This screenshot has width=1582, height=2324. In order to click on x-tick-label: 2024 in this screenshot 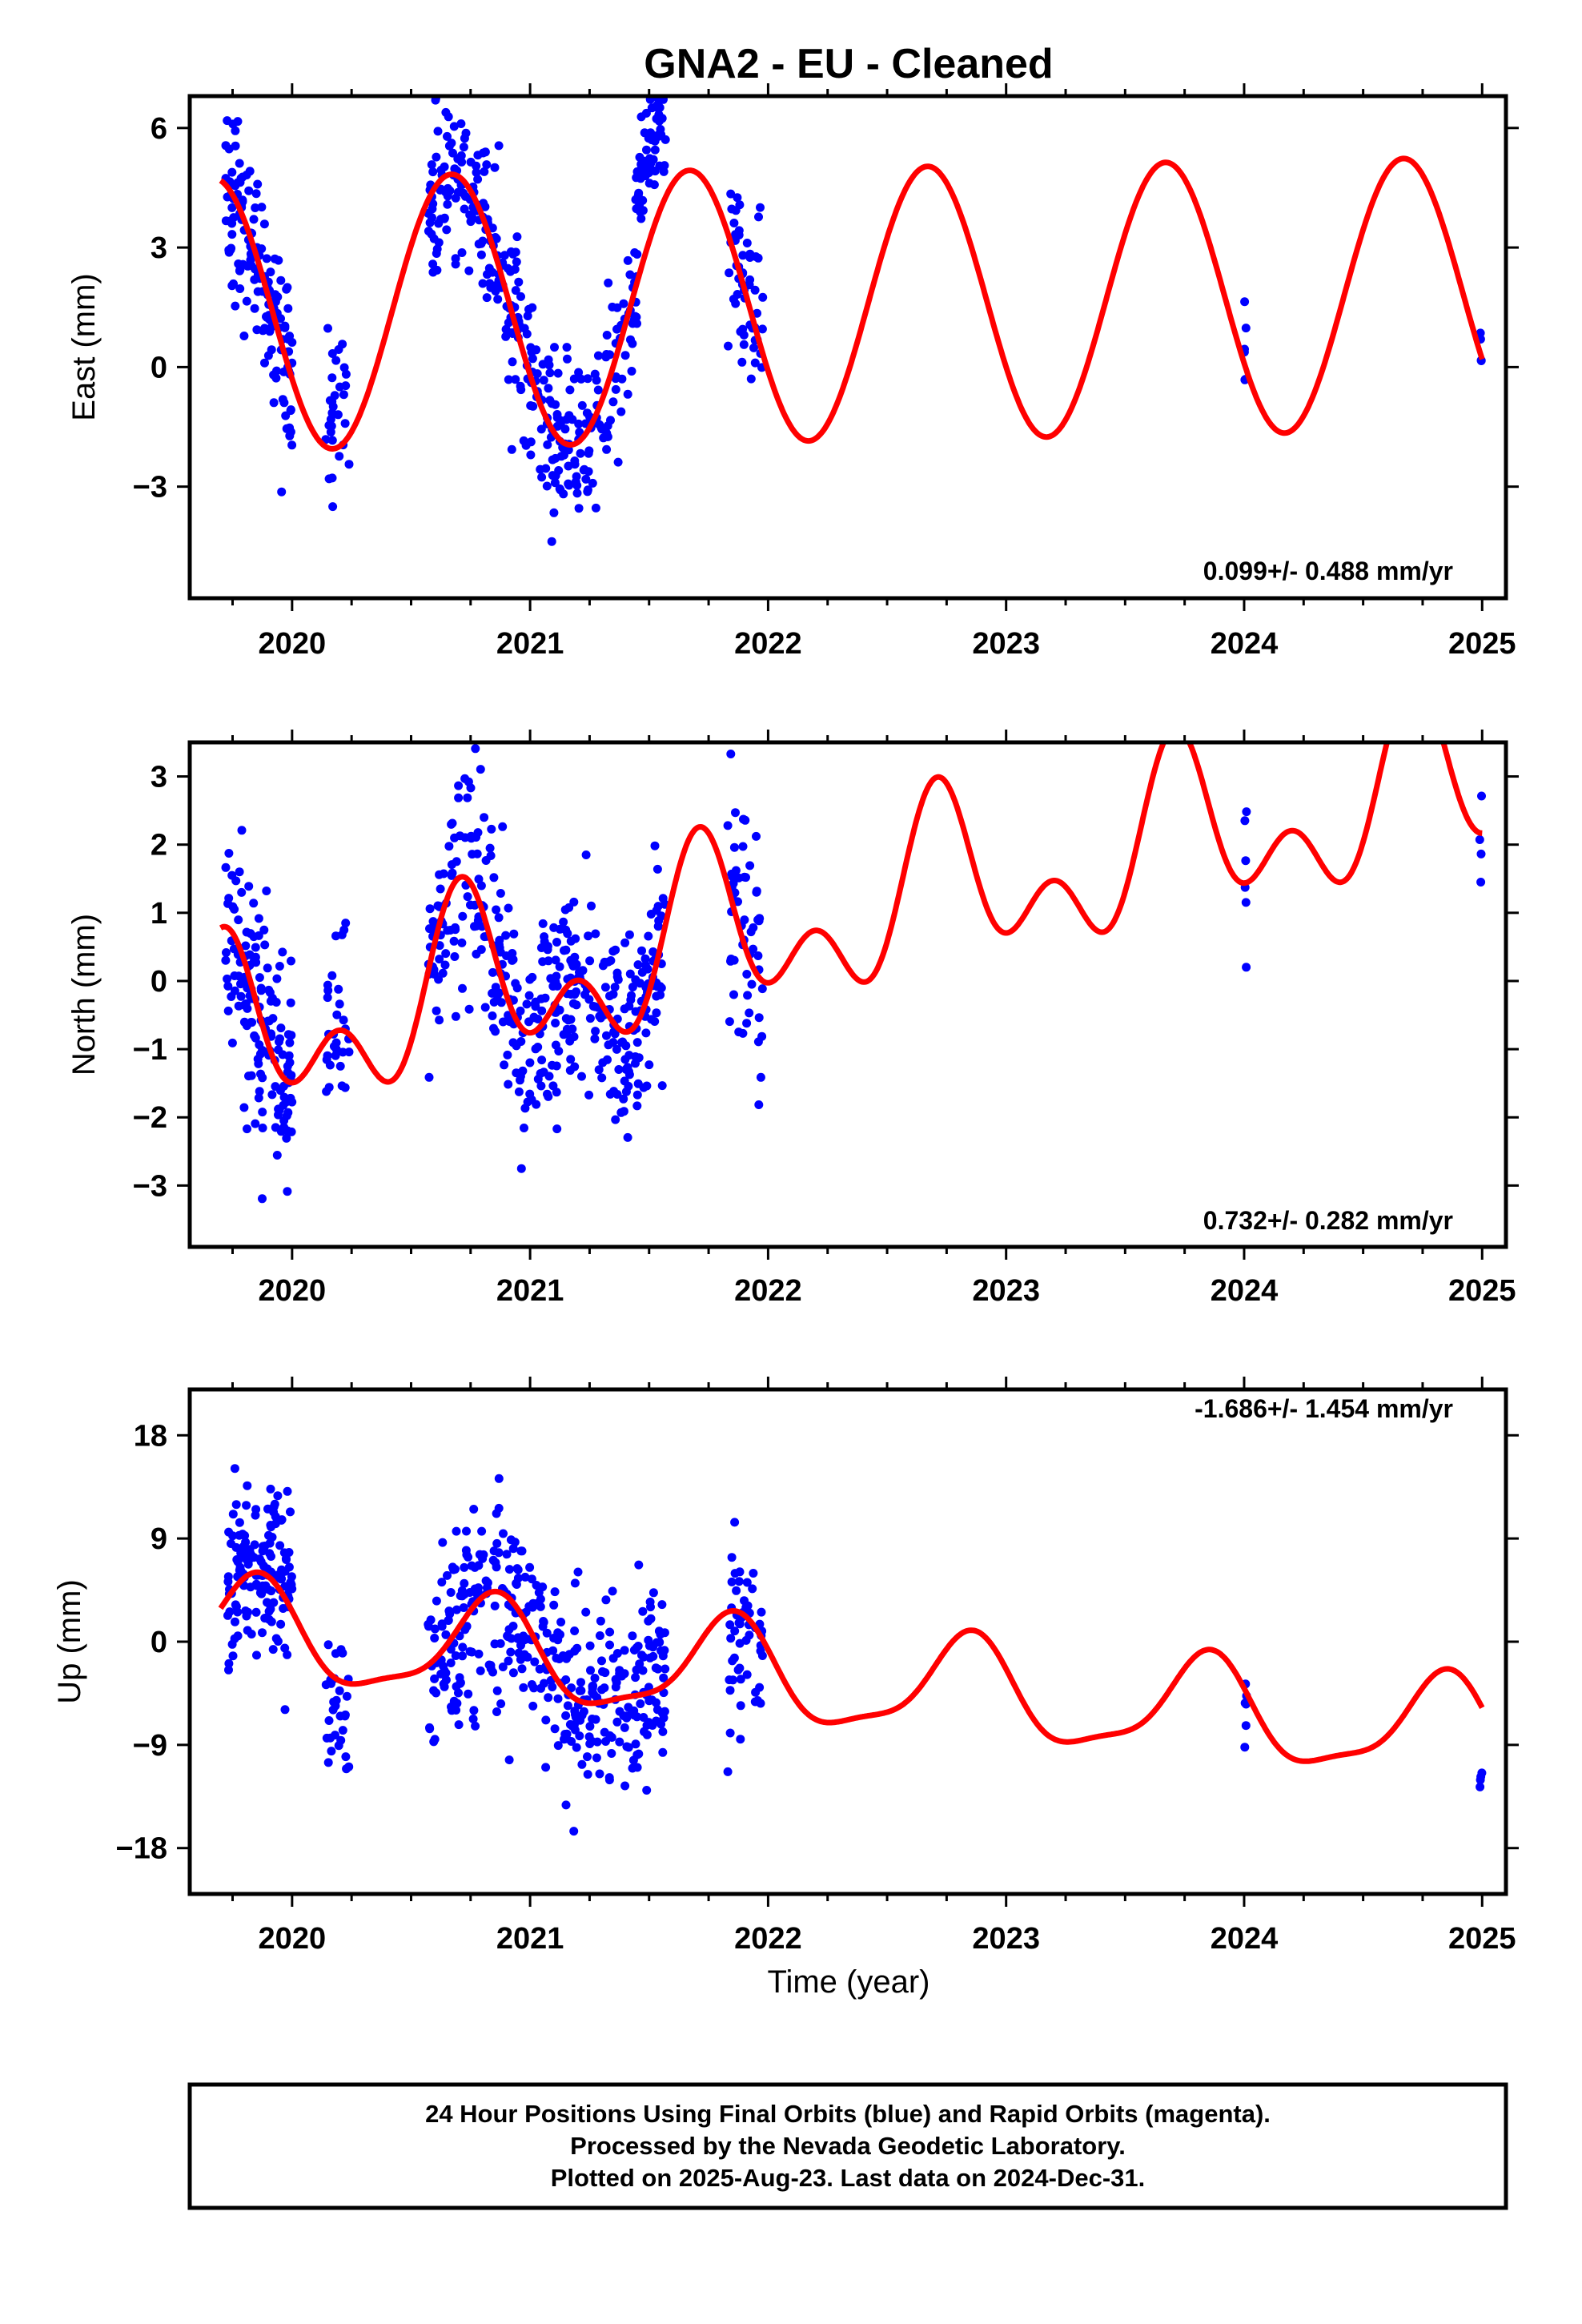, I will do `click(1245, 1939)`.